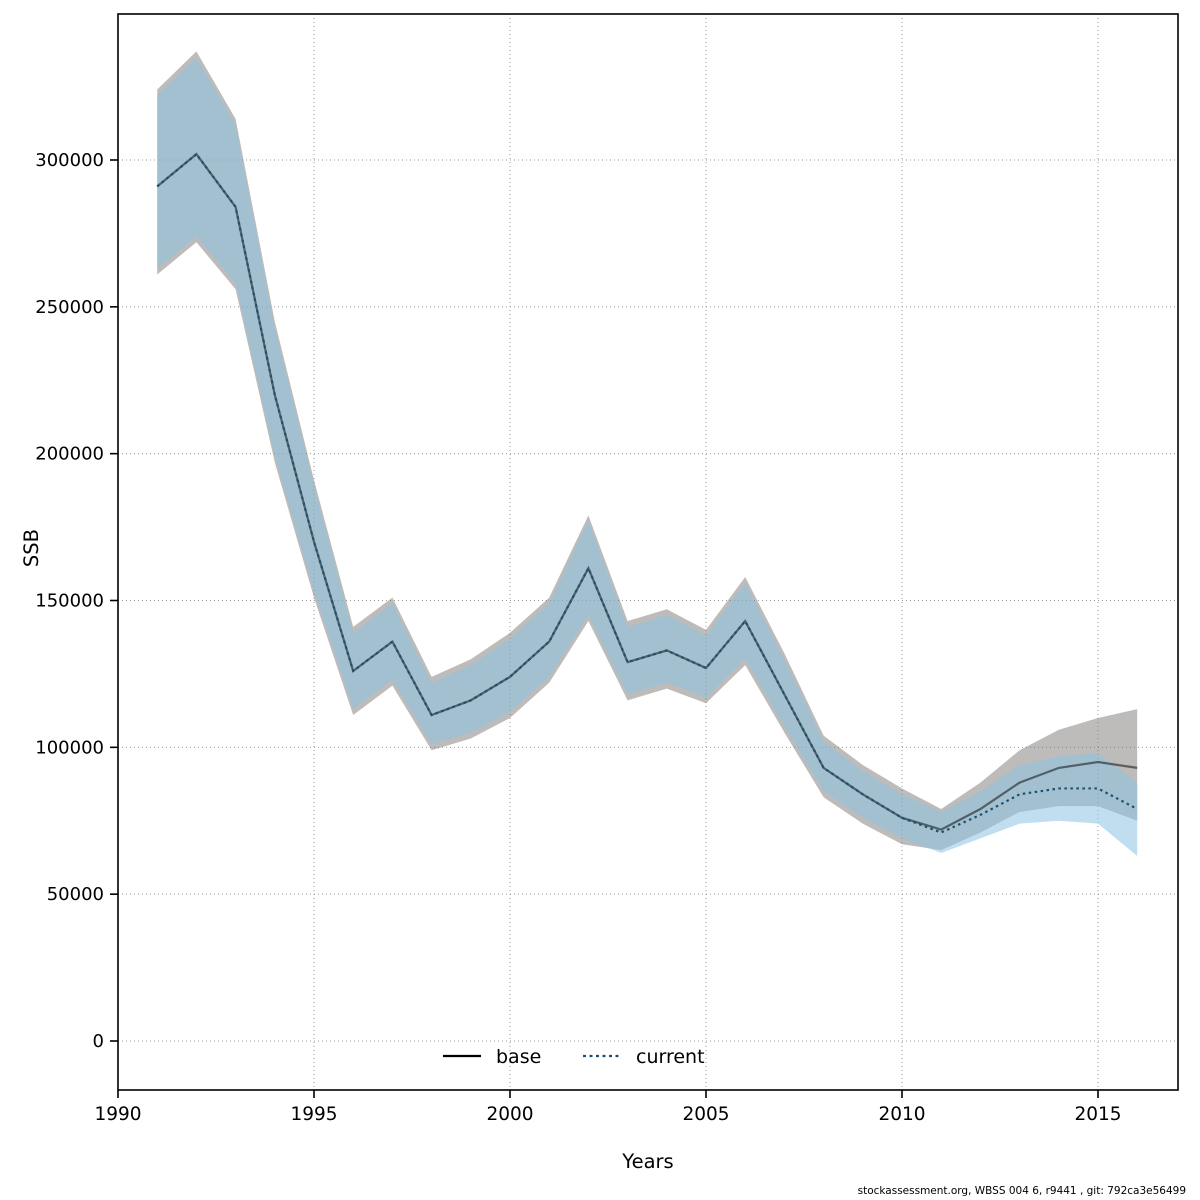 Image resolution: width=1200 pixels, height=1200 pixels. What do you see at coordinates (901, 1114) in the screenshot?
I see `x-tick-label: 2010` at bounding box center [901, 1114].